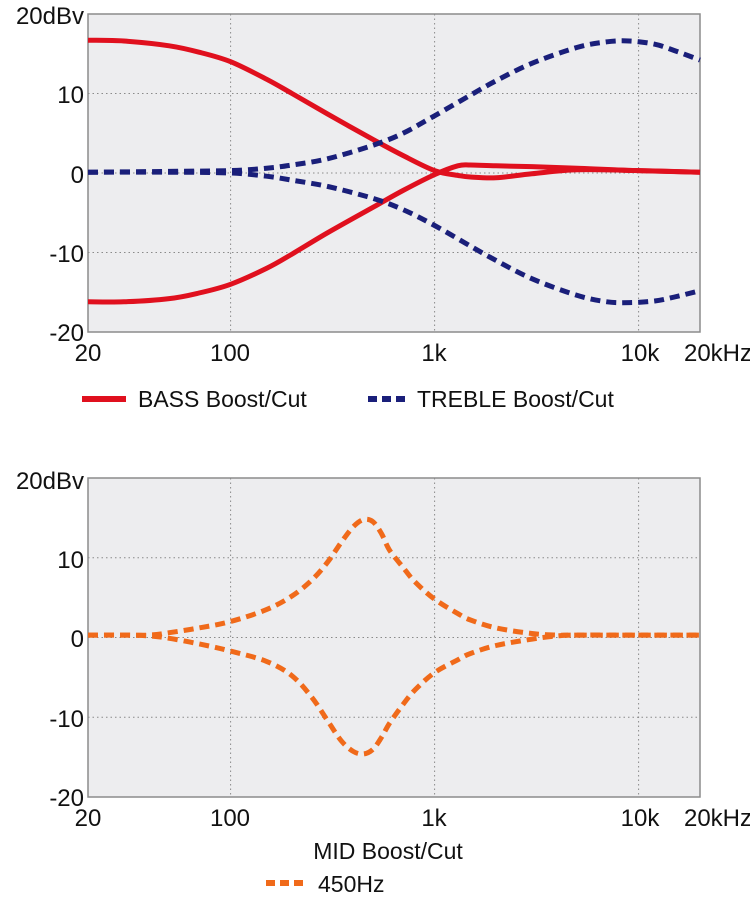 This screenshot has width=750, height=901. Describe the element at coordinates (222, 399) in the screenshot. I see `bass-legend-label: BASS Boost/Cut` at that location.